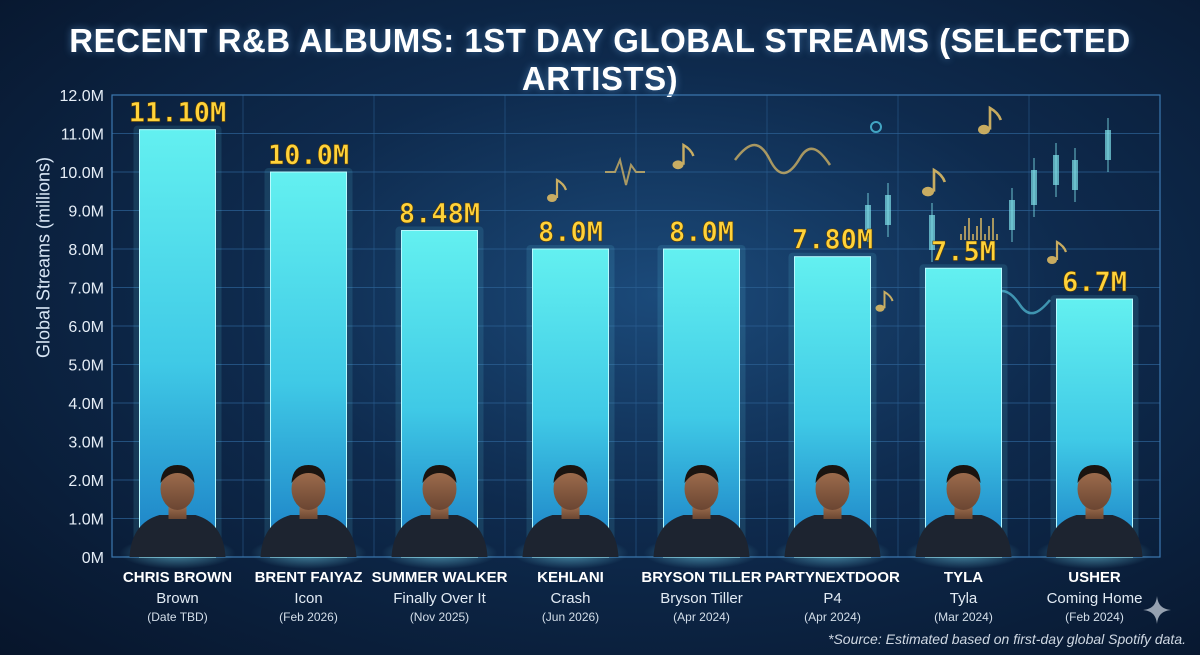  I want to click on sparkle-icon, so click(1157, 610).